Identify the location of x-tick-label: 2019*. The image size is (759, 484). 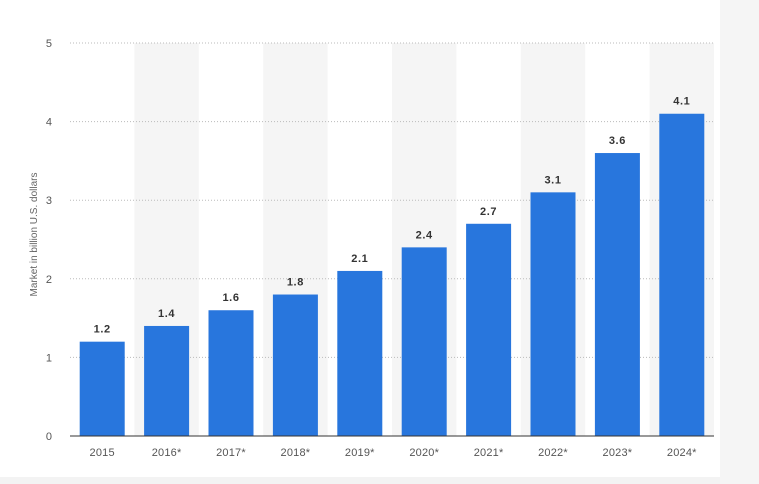
(360, 453).